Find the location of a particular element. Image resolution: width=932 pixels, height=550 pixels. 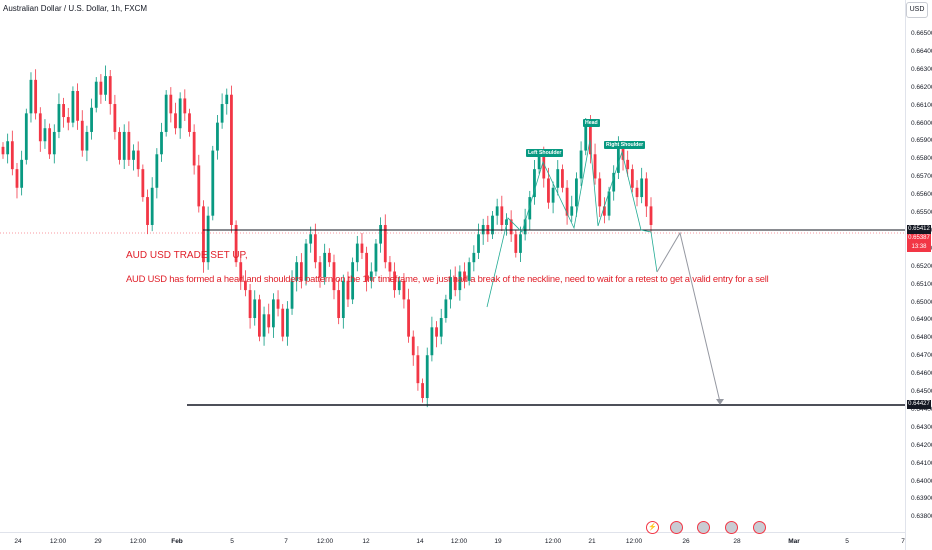

price-tick: 0.63800 is located at coordinates (921, 517).